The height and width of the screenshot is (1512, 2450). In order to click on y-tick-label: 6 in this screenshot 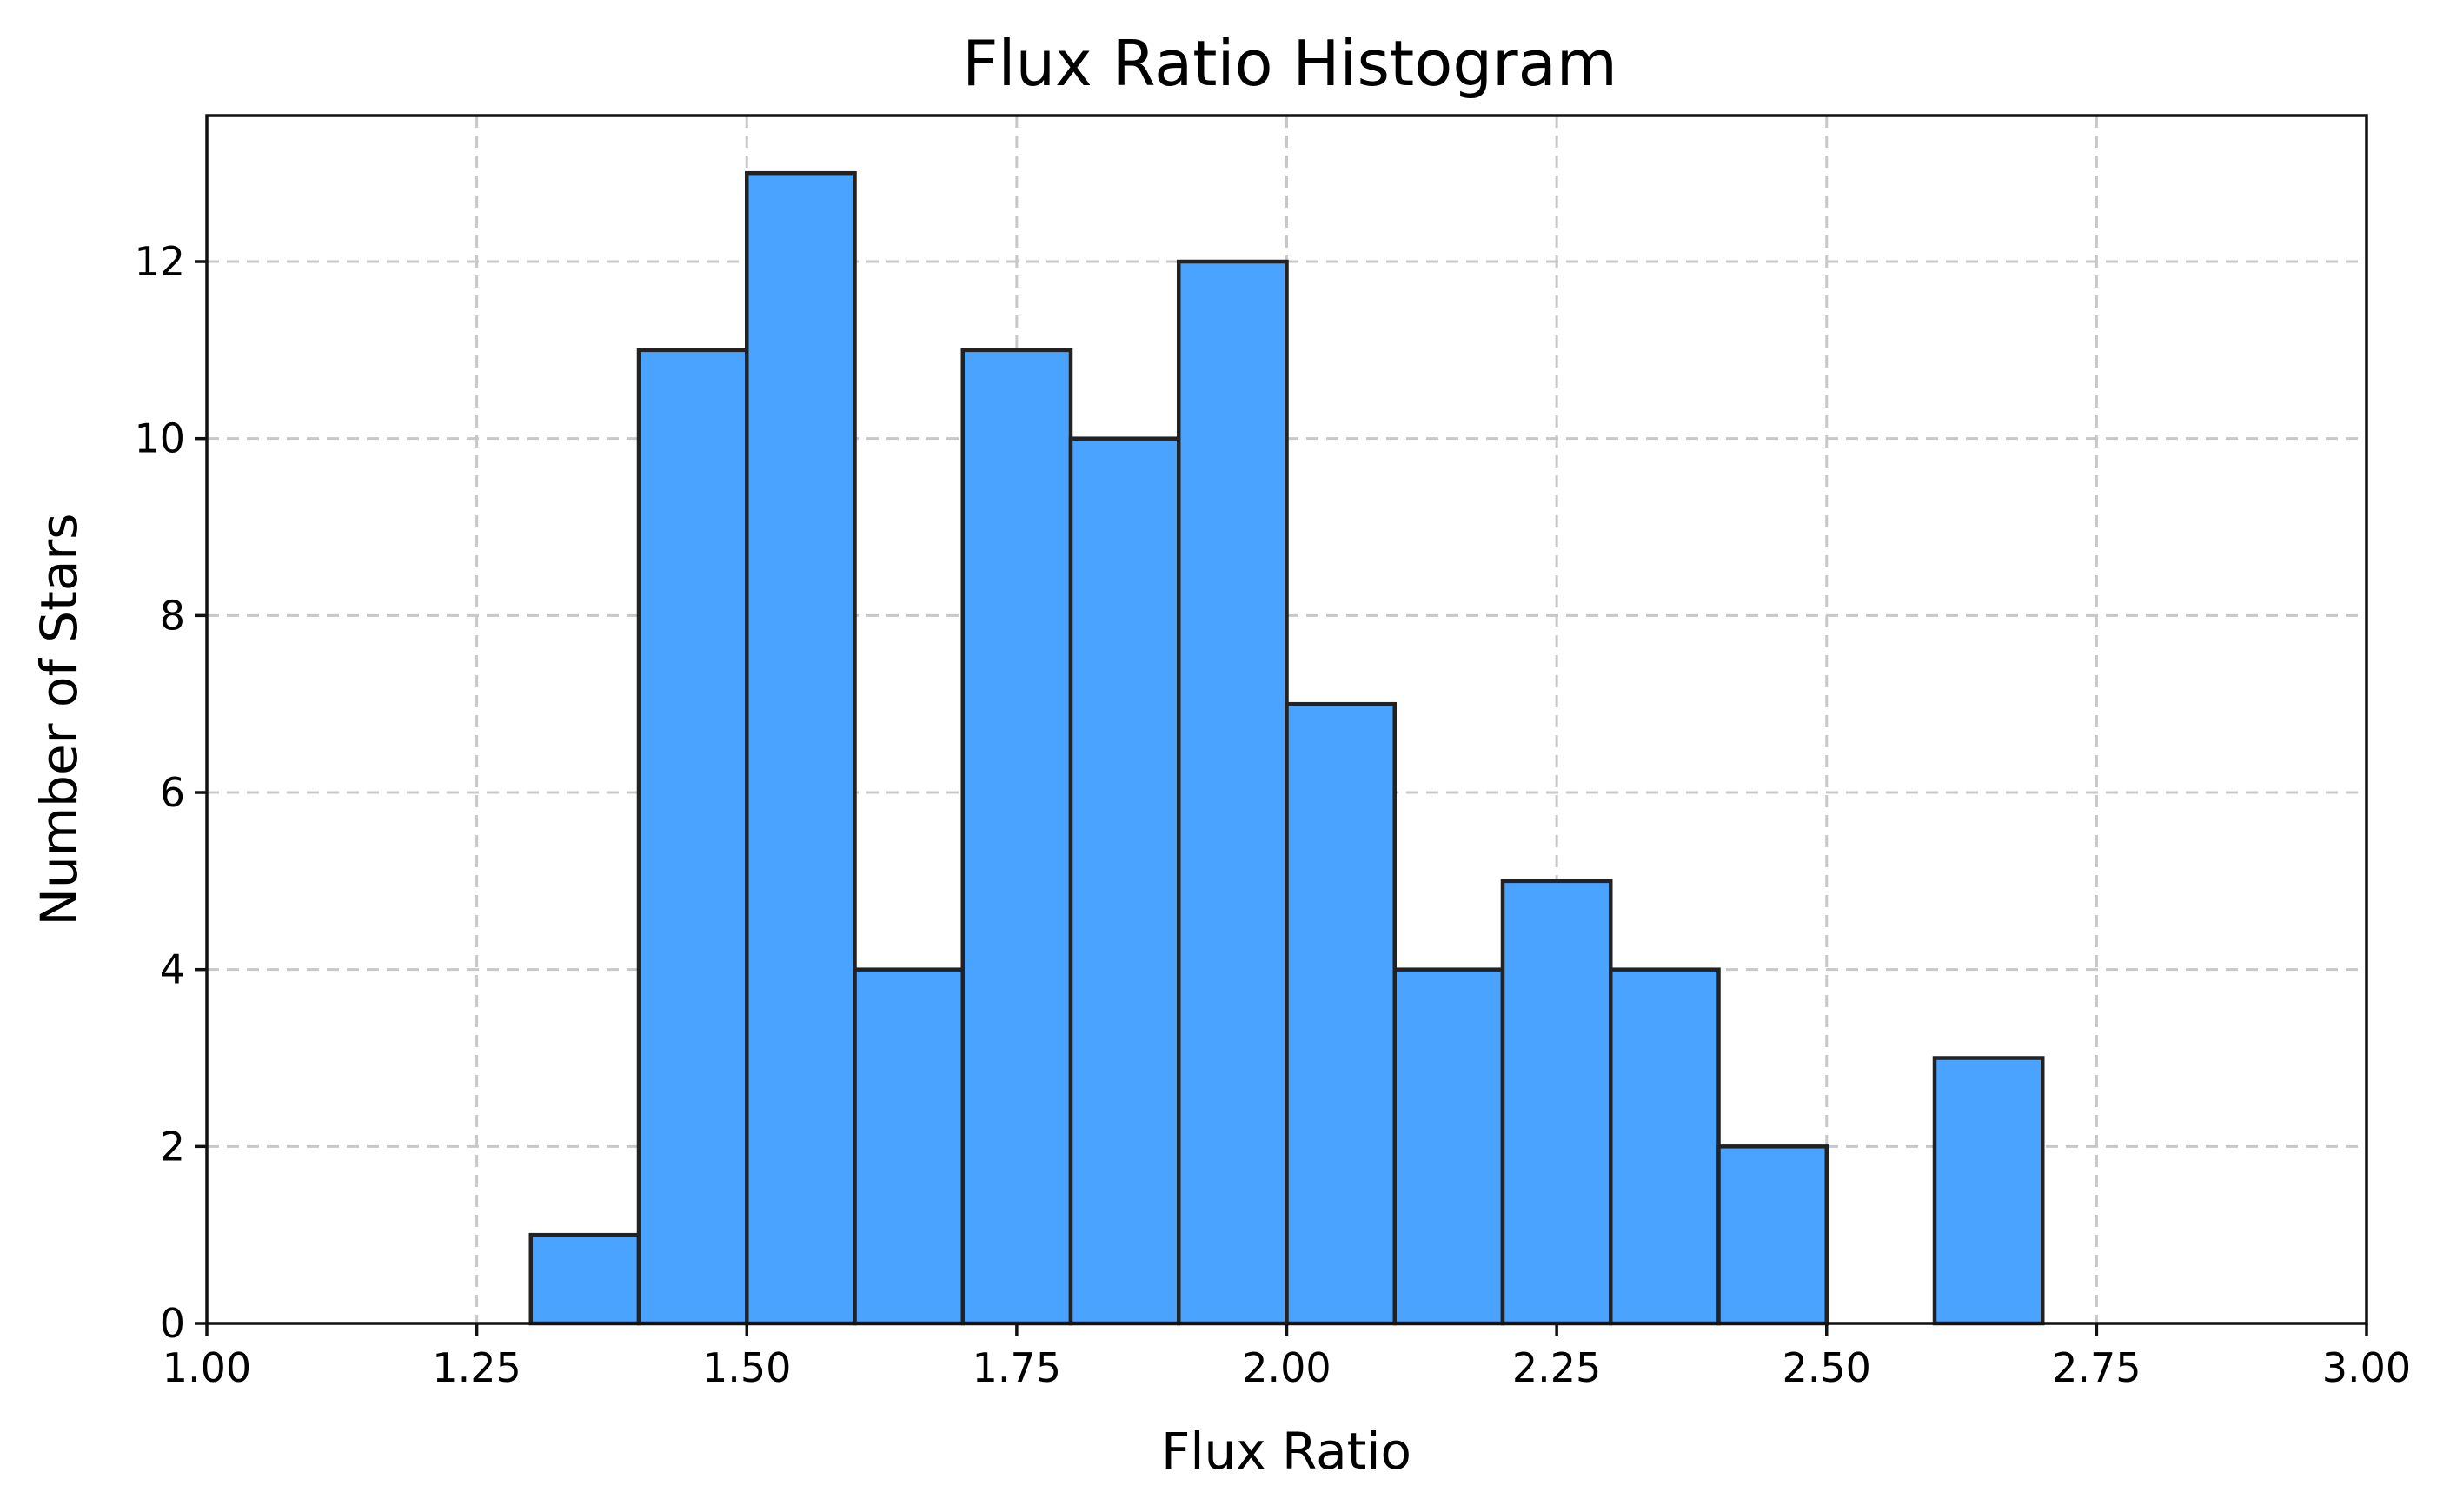, I will do `click(172, 792)`.